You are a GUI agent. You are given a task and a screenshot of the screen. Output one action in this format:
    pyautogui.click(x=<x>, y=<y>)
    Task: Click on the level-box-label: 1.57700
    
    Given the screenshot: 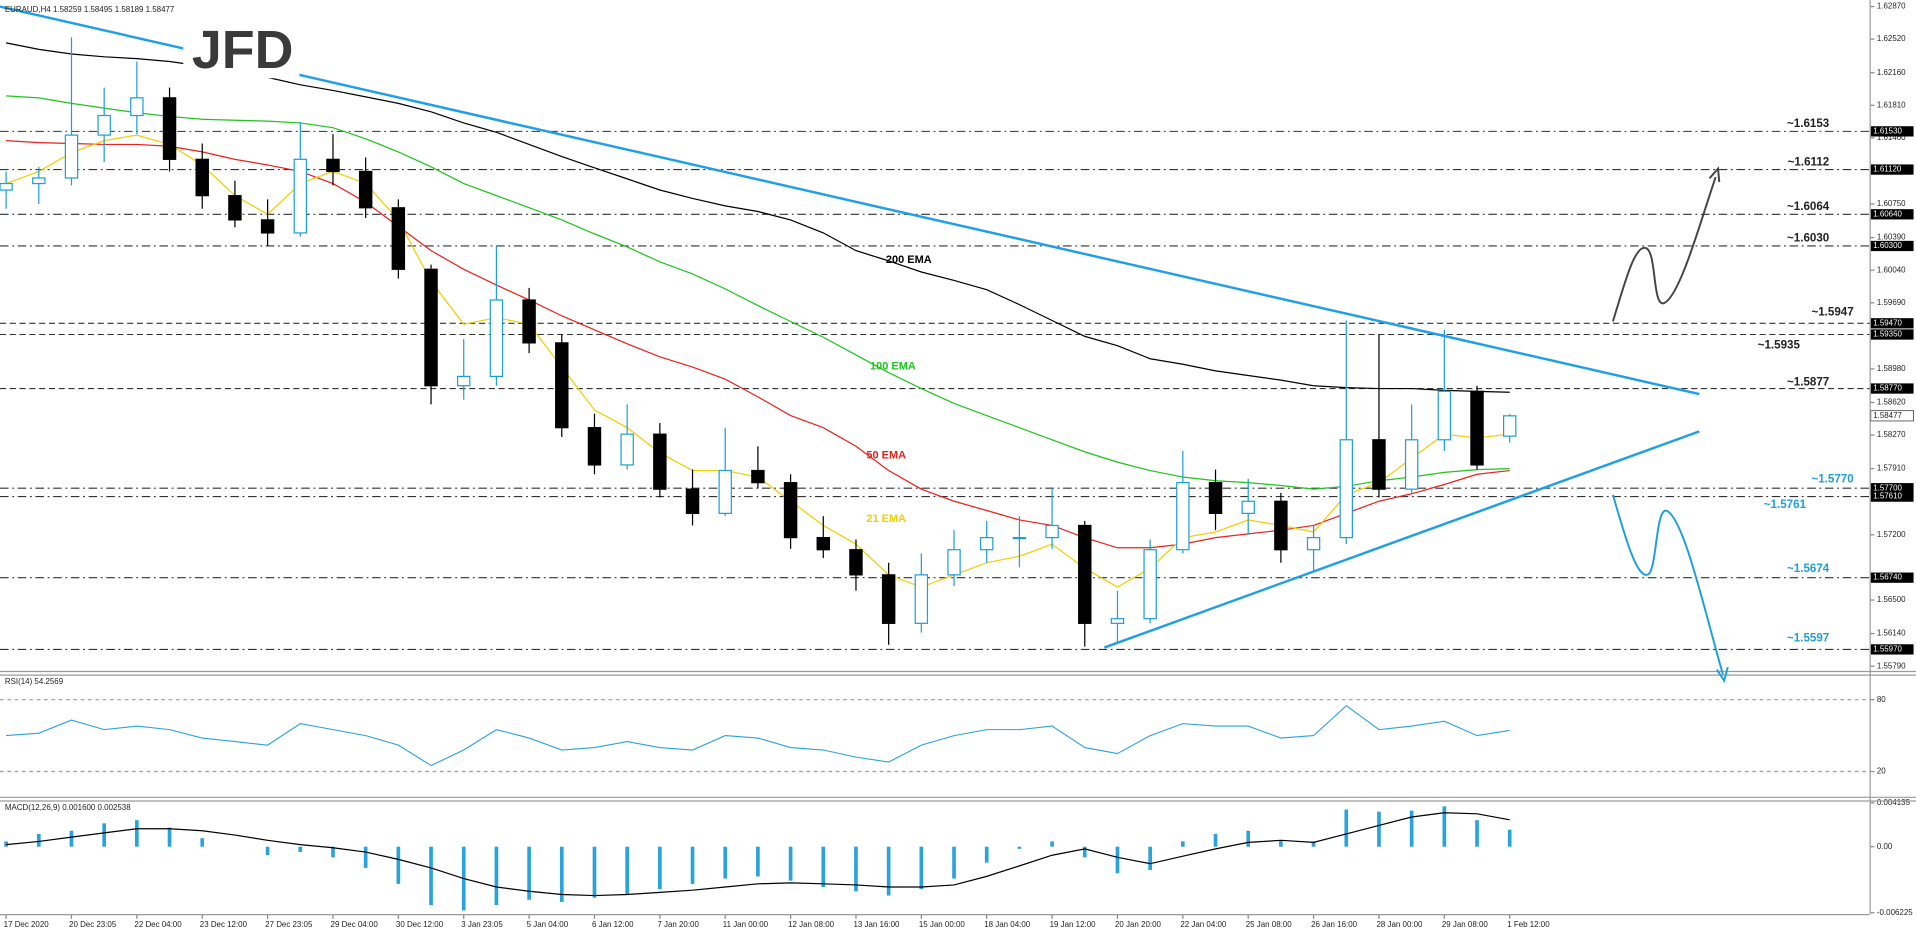 What is the action you would take?
    pyautogui.click(x=1887, y=487)
    